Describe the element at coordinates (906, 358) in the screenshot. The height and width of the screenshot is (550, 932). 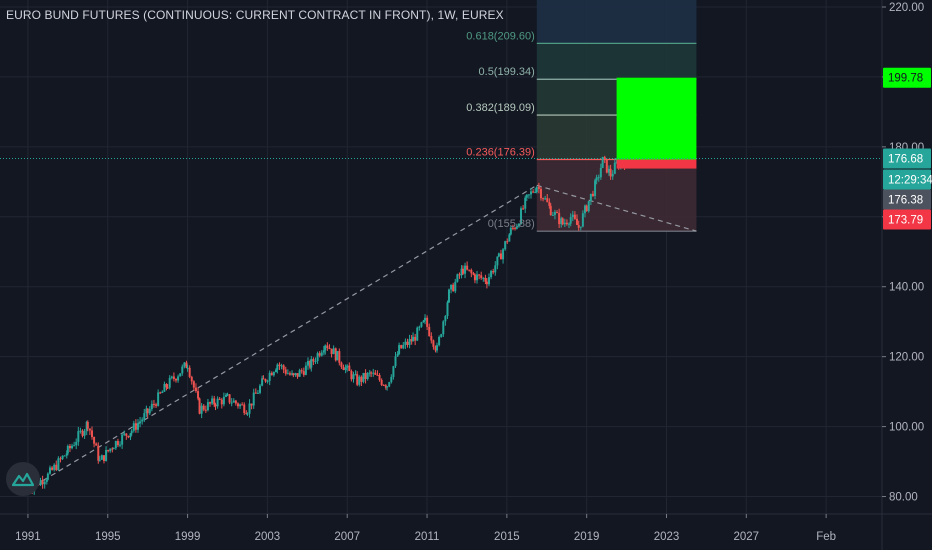
I see `y-tick-label: 120.00` at that location.